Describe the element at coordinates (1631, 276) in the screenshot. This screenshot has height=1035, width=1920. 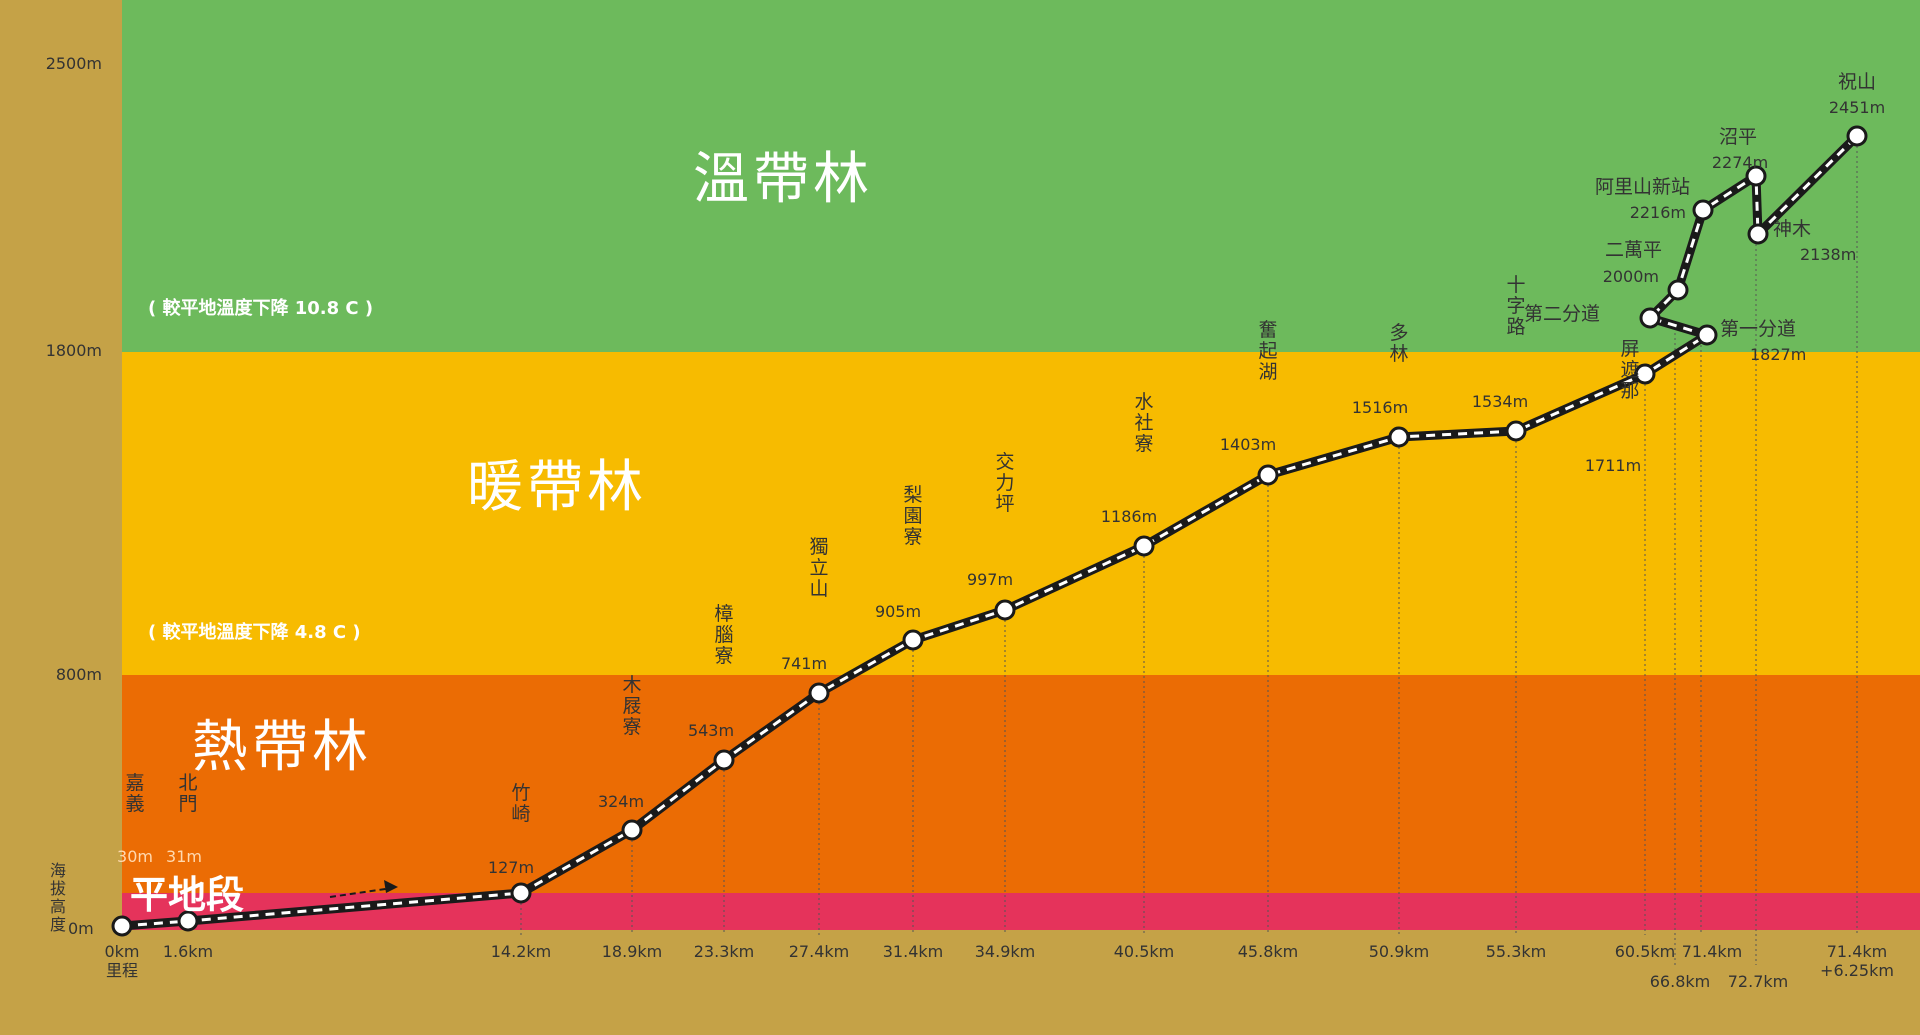
I see `station-elevation: 2000m` at that location.